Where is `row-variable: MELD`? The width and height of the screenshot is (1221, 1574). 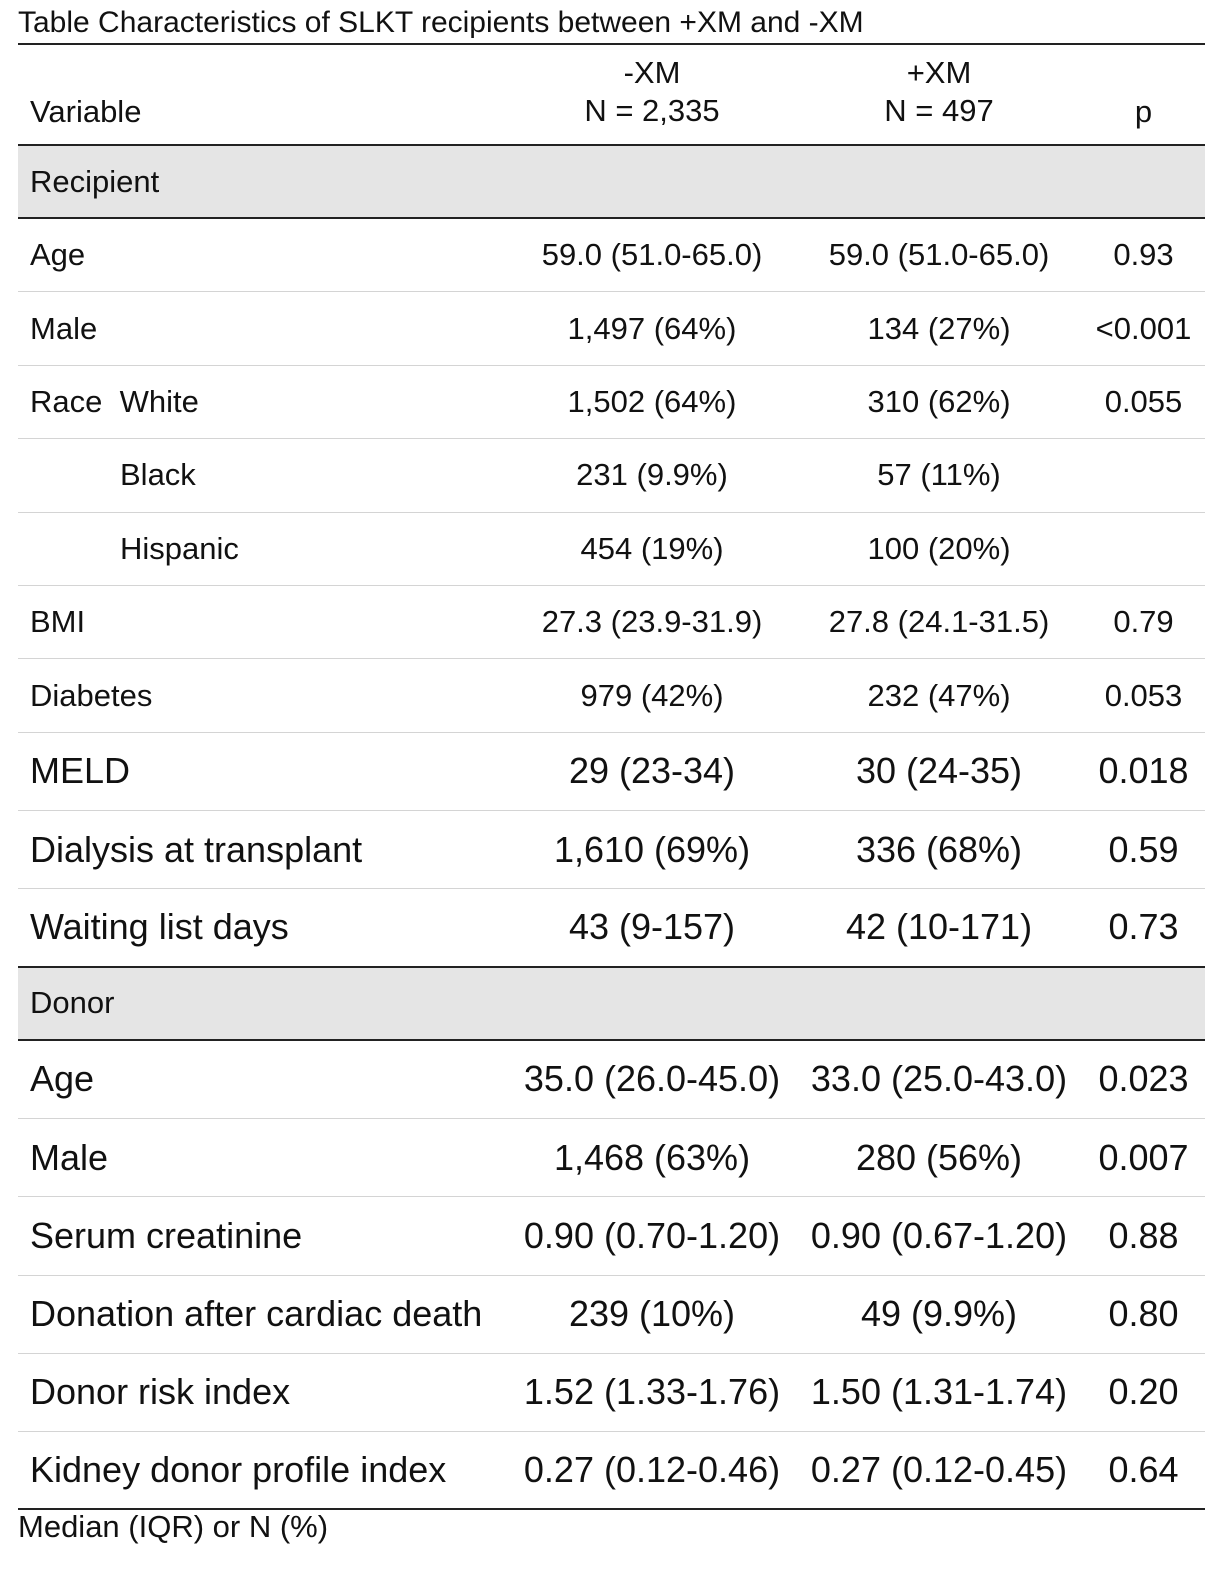
row-variable: MELD is located at coordinates (80, 771).